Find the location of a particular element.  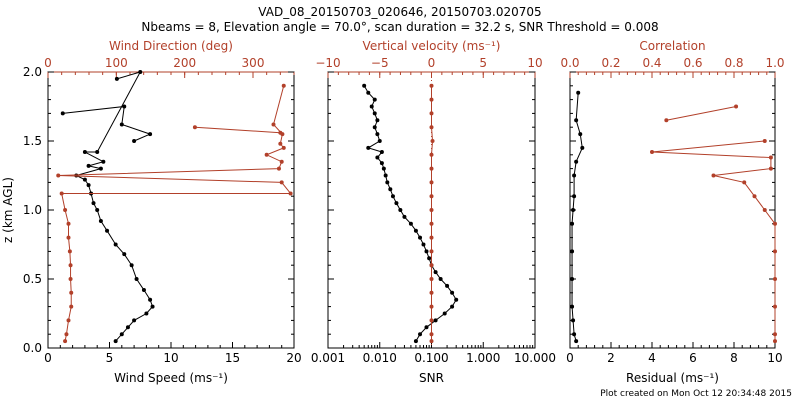

figure-title: VAD_08_20150703_020646, 20150703.020705 is located at coordinates (399, 12).